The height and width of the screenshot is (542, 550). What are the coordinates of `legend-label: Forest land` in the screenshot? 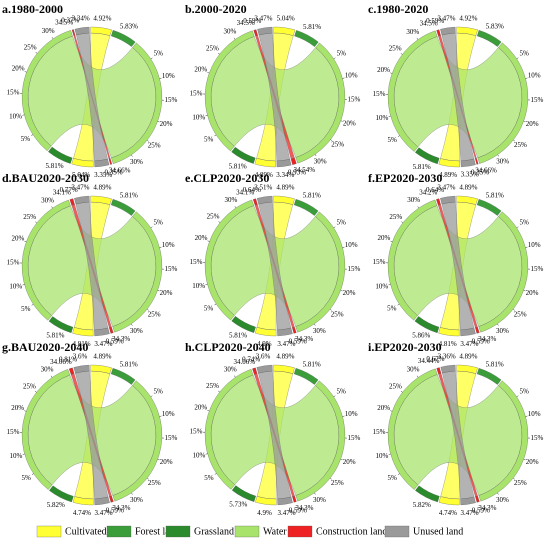 It's located at (157, 531).